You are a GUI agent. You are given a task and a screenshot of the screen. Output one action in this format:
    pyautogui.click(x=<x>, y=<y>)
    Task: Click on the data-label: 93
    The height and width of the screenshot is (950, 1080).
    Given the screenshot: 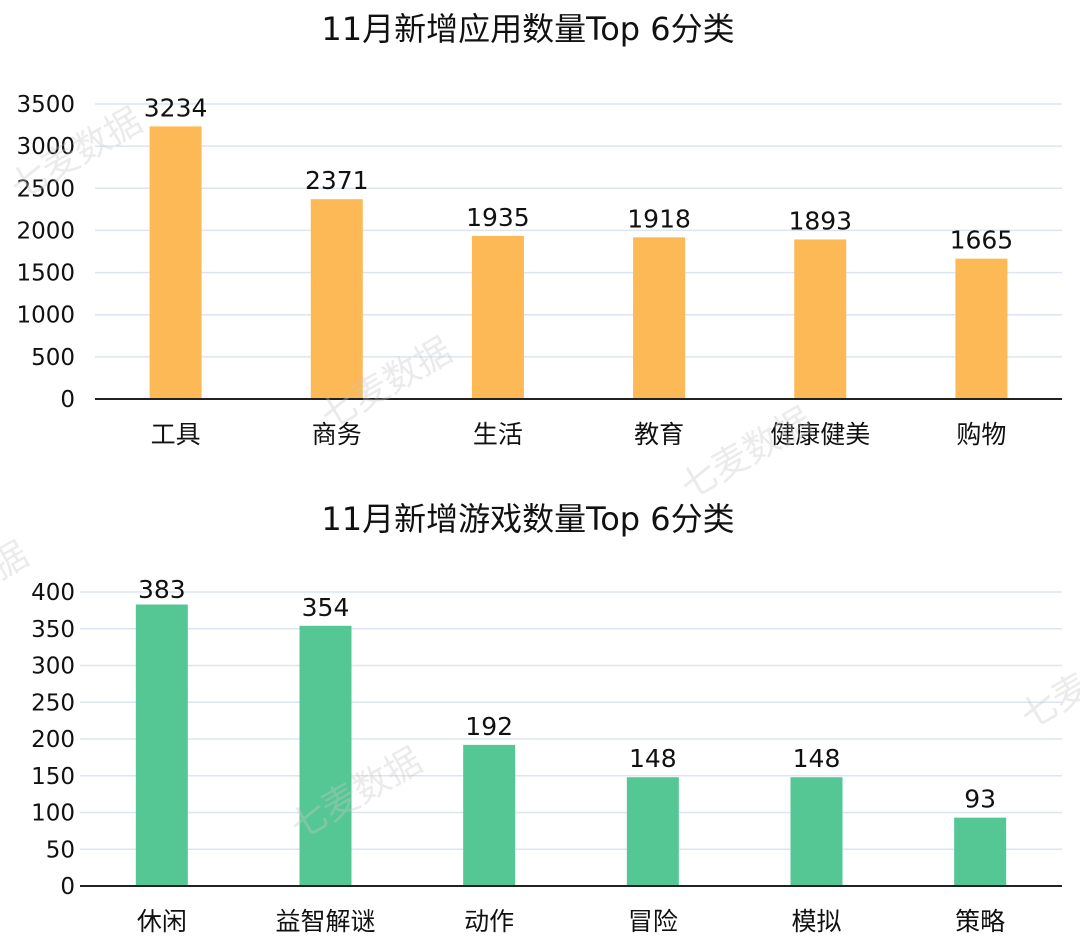 What is the action you would take?
    pyautogui.click(x=980, y=799)
    